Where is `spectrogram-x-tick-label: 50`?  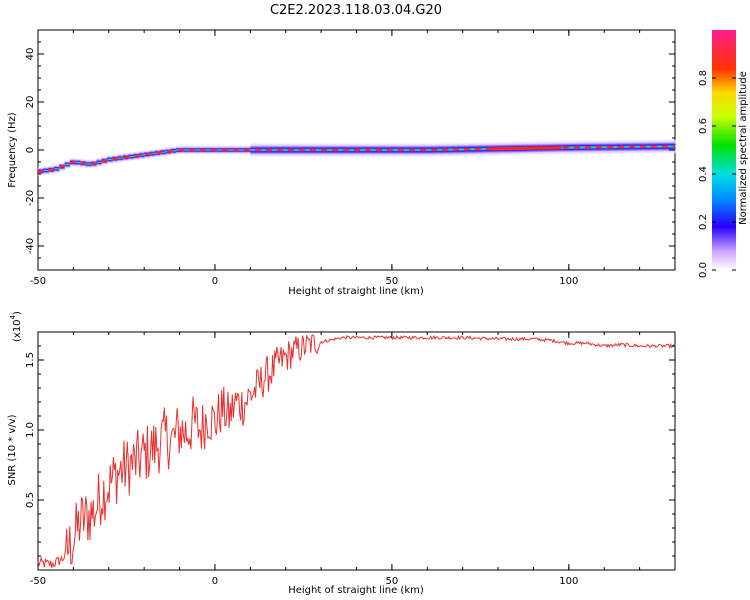 spectrogram-x-tick-label: 50 is located at coordinates (392, 281).